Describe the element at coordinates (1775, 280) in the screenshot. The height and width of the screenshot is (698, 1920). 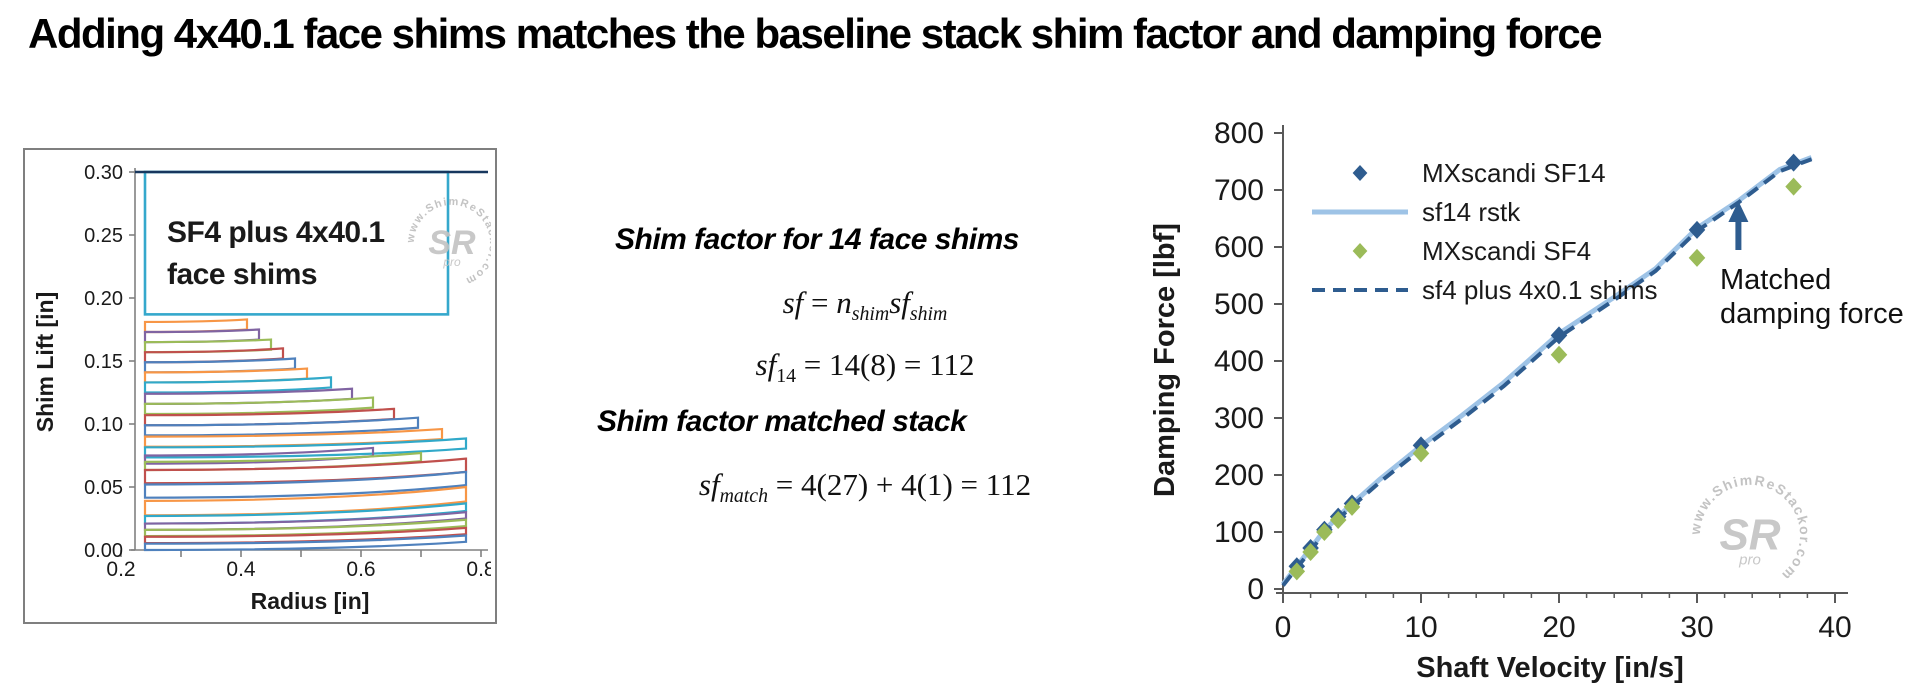
I see `svg-text: Matched` at that location.